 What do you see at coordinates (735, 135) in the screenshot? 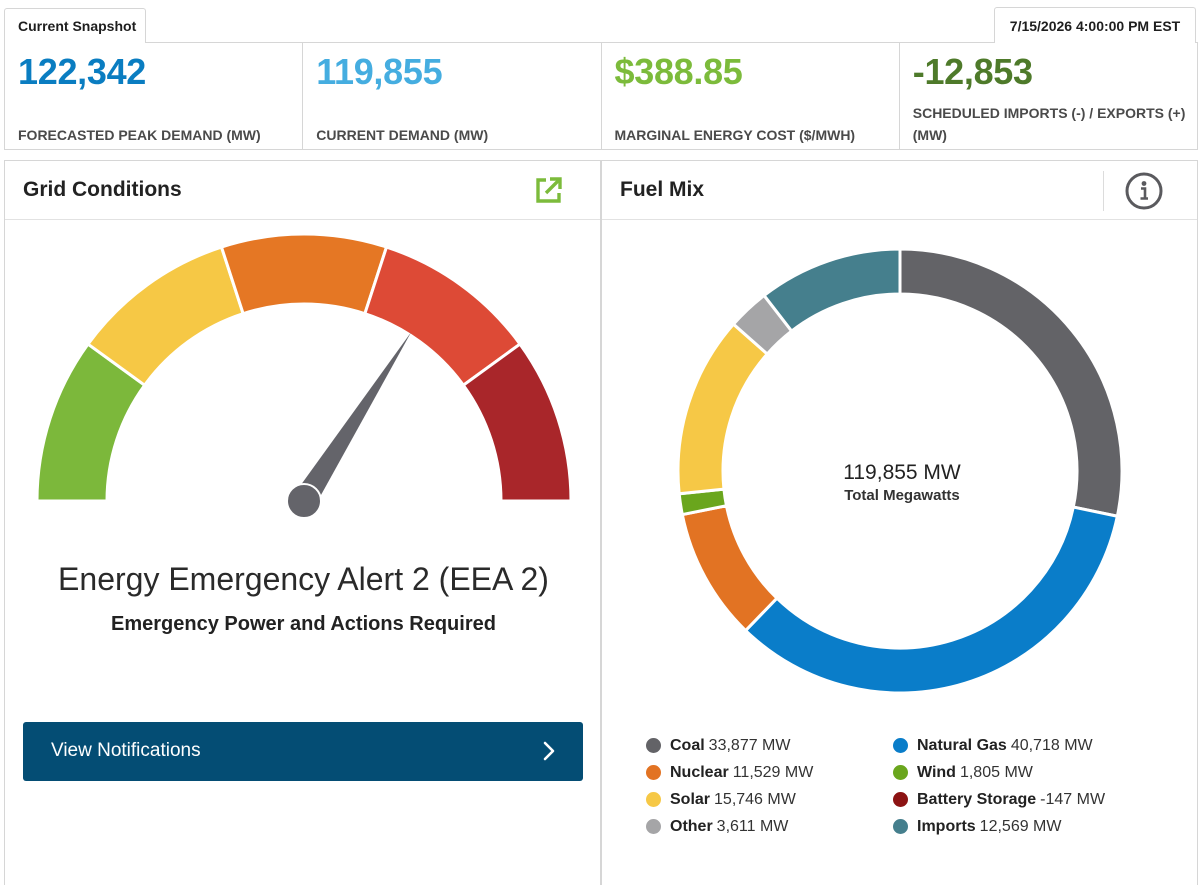
I see `metric-label: MARGINAL ENERGY COST ($/MWH)` at bounding box center [735, 135].